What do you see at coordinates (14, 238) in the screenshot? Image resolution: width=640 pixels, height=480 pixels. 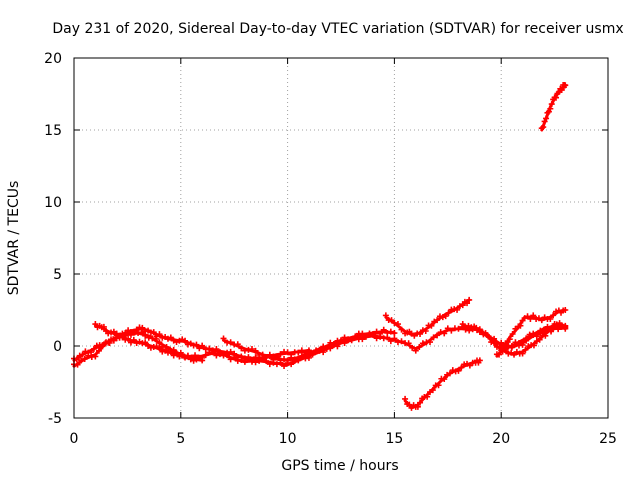 I see `y-axis-title: SDTVAR / TECUs` at bounding box center [14, 238].